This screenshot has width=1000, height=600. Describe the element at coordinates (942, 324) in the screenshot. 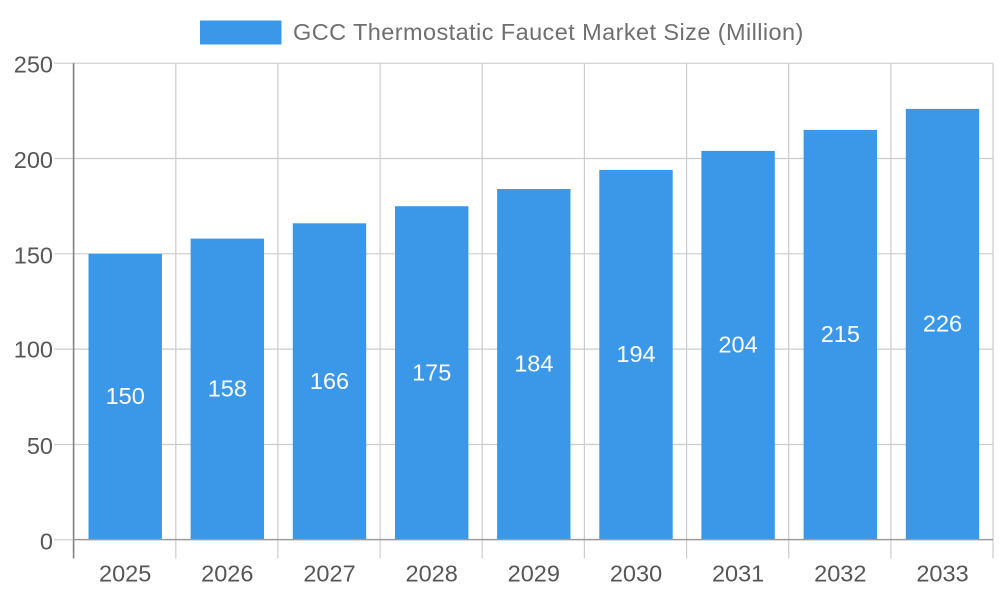

I see `svg-text: 226` at that location.